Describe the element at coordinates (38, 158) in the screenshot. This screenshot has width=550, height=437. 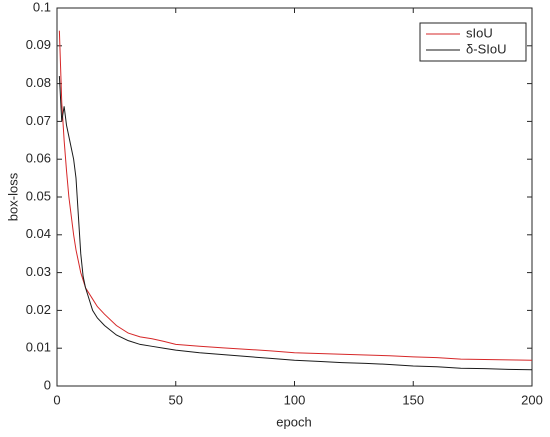
I see `y-tick-label: 0.06` at that location.